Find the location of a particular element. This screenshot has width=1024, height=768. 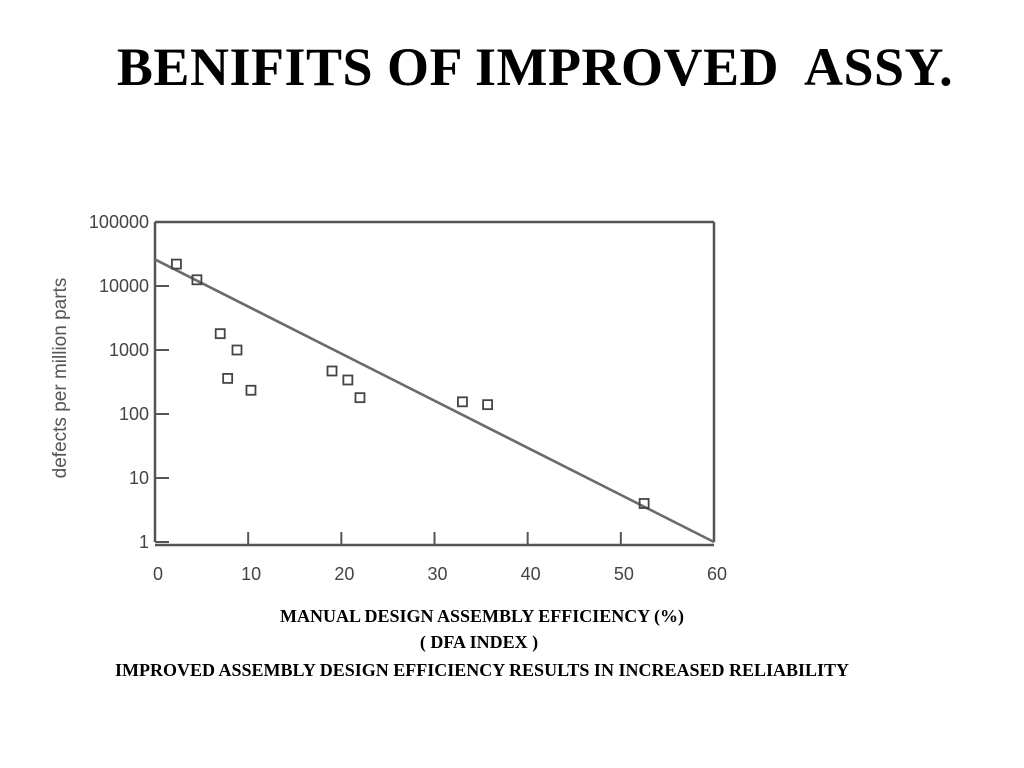

x-axis-caption: MANUAL DESIGN ASSEMBLY EFFICIENCY (%) is located at coordinates (482, 616).